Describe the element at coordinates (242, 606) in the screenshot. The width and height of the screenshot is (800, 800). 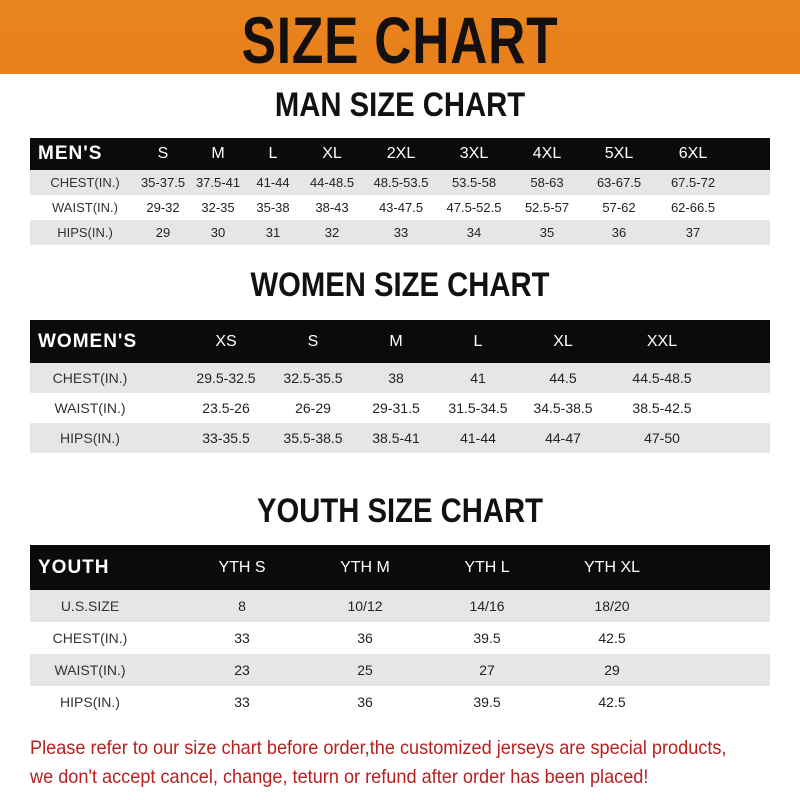
I see `measurement-value: 8` at that location.